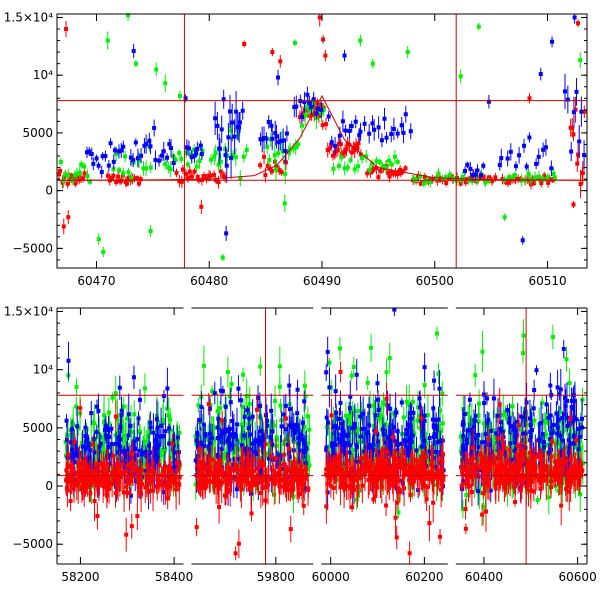 The image size is (600, 600). What do you see at coordinates (344, 55) in the screenshot?
I see `top-blue-outlier` at bounding box center [344, 55].